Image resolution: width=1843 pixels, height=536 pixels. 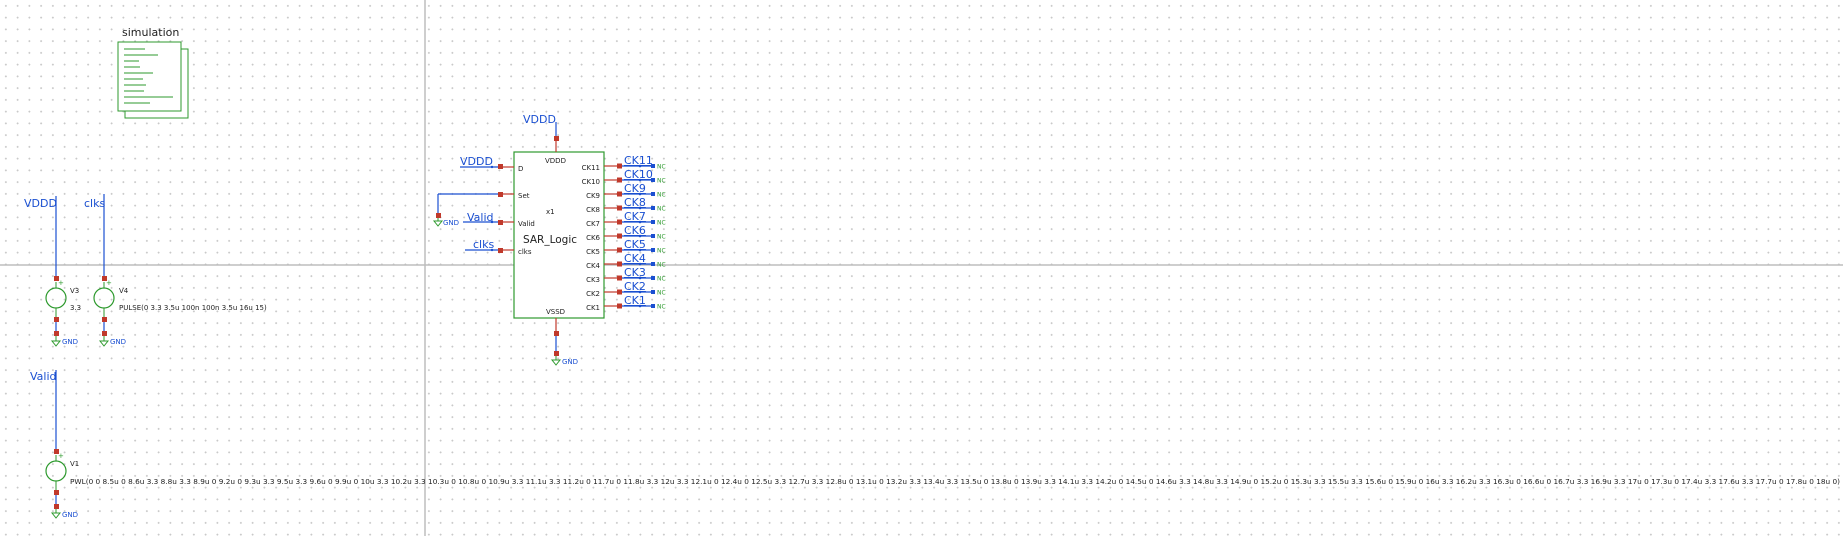 What do you see at coordinates (500, 194) in the screenshot?
I see `set-pin` at bounding box center [500, 194].